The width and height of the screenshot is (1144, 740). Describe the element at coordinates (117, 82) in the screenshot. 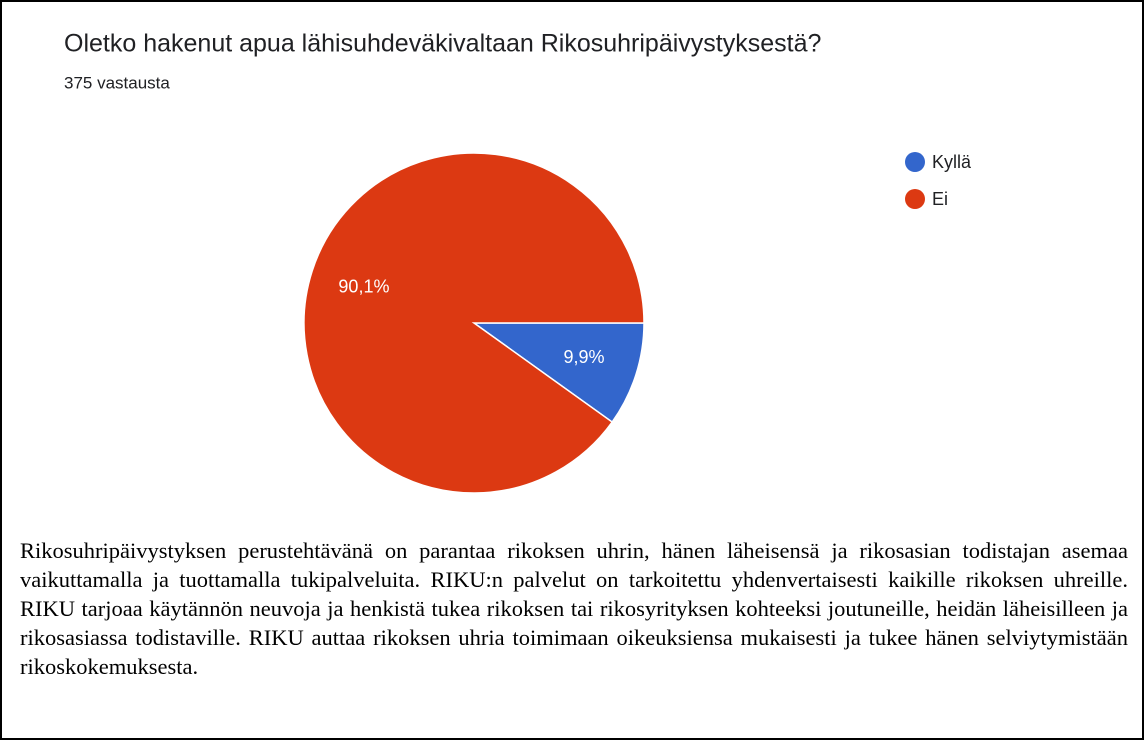

I see `chart-subtitle: 375 vastausta` at that location.